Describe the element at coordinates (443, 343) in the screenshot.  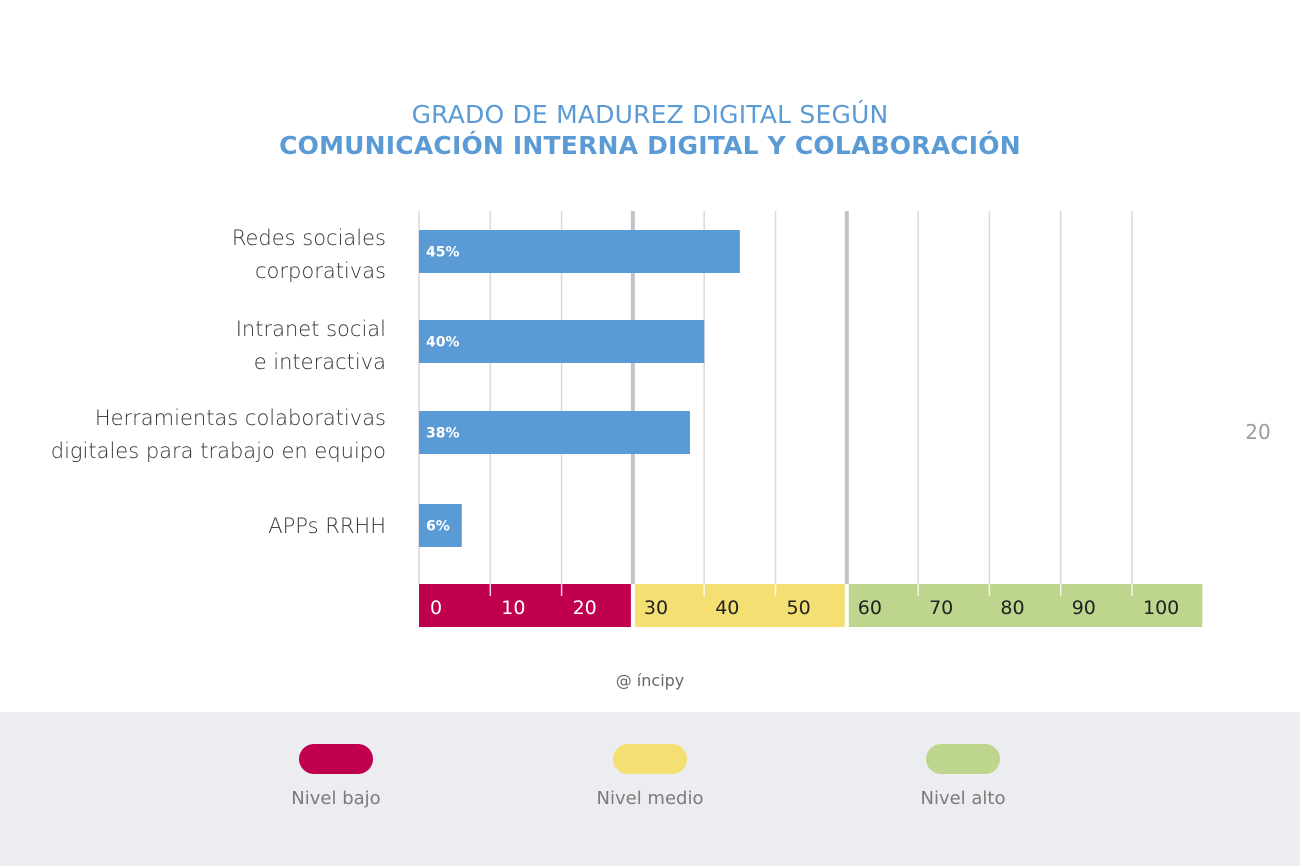
I see `bar-value-label-1: 40%` at that location.